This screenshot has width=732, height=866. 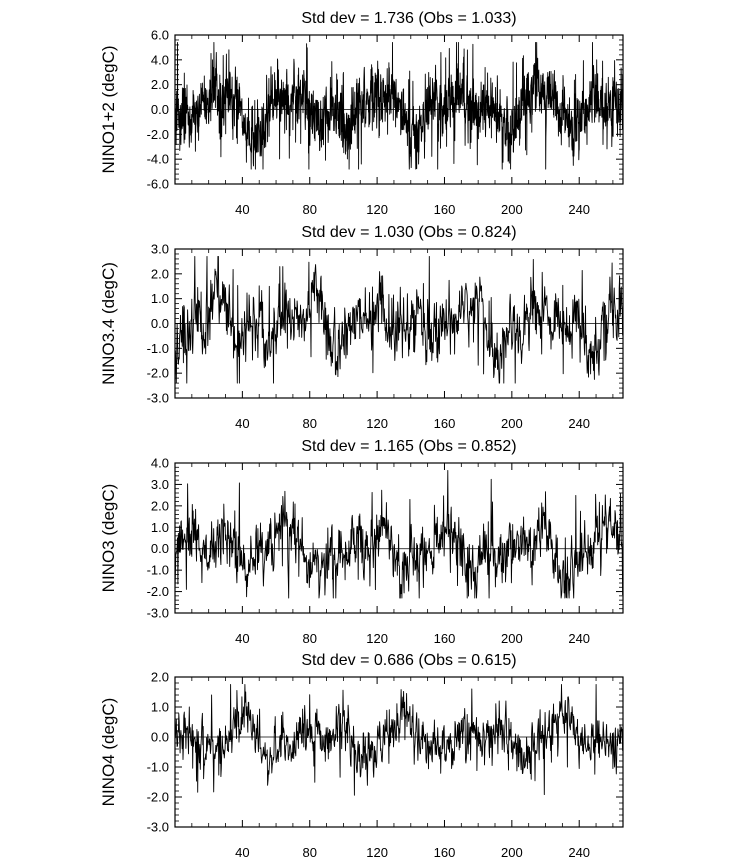 What do you see at coordinates (108, 109) in the screenshot?
I see `y-axis-label: NINO1+2 (degC)` at bounding box center [108, 109].